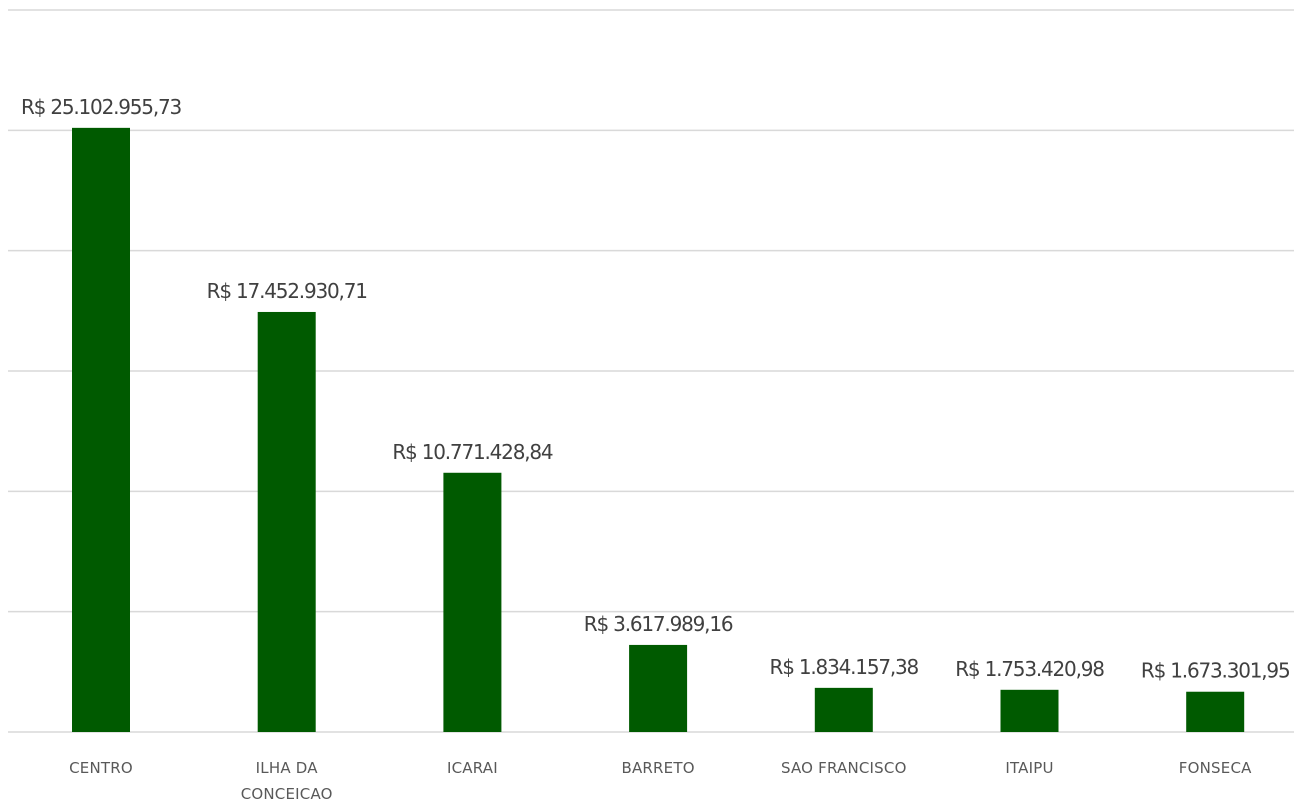  What do you see at coordinates (1029, 768) in the screenshot?
I see `category-label: ITAIPU` at bounding box center [1029, 768].